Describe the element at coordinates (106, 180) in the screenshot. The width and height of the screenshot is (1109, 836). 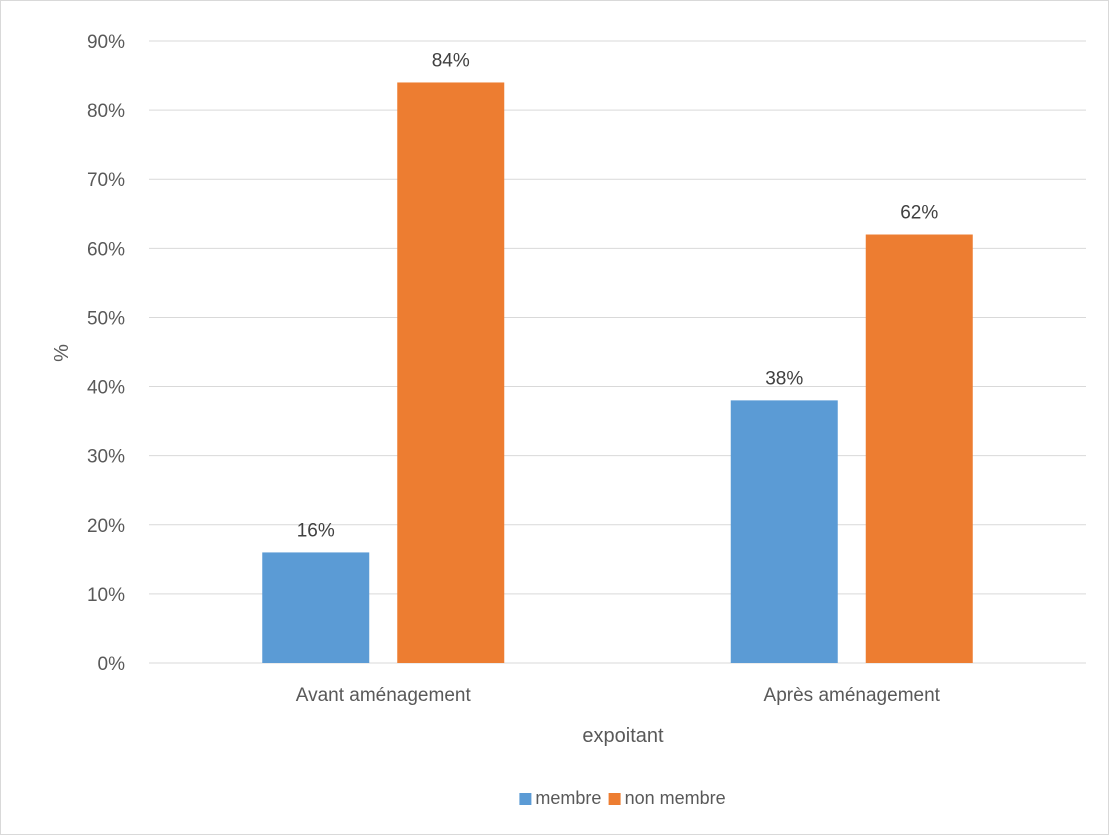
I see `y-tick-label: 70%` at that location.